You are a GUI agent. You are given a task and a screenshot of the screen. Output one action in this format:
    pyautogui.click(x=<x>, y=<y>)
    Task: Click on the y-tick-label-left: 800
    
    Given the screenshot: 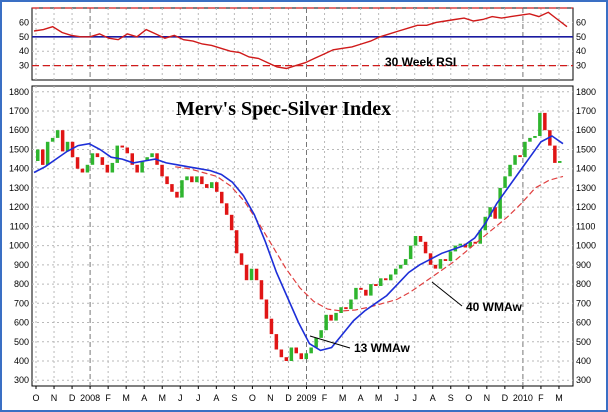 What is the action you would take?
    pyautogui.click(x=21, y=284)
    